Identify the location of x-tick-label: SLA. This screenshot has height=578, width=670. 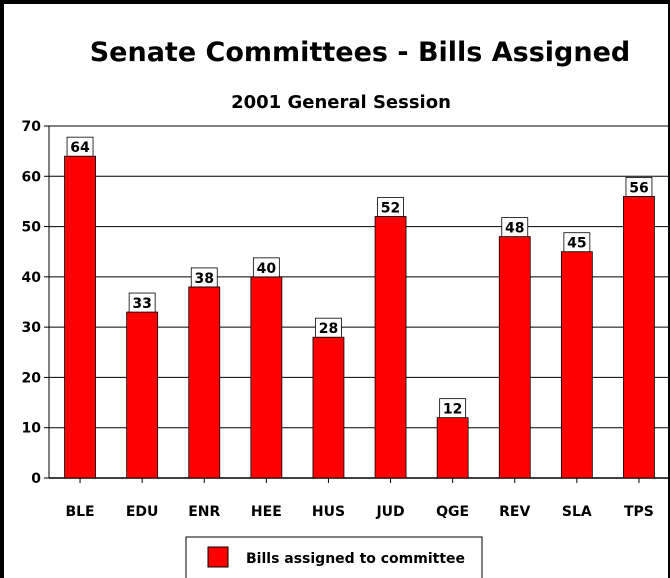
(577, 512).